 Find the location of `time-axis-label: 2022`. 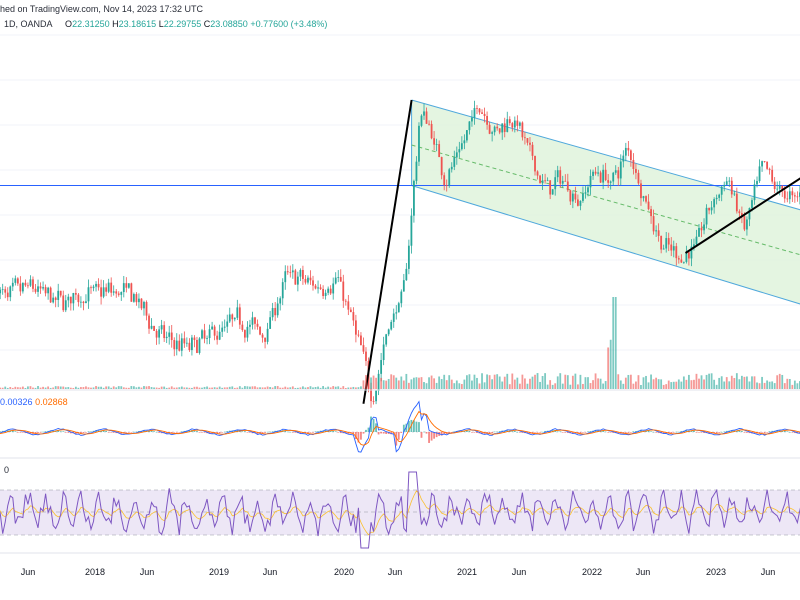

time-axis-label: 2022 is located at coordinates (592, 572).